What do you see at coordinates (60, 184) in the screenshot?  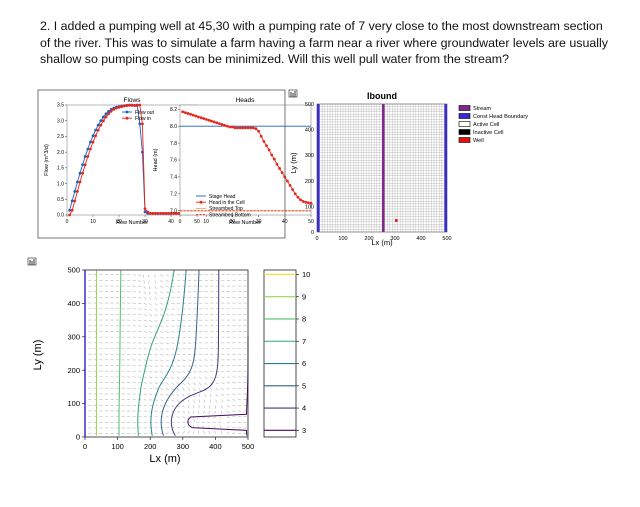 I see `y-tick-label: 1.0` at bounding box center [60, 184].